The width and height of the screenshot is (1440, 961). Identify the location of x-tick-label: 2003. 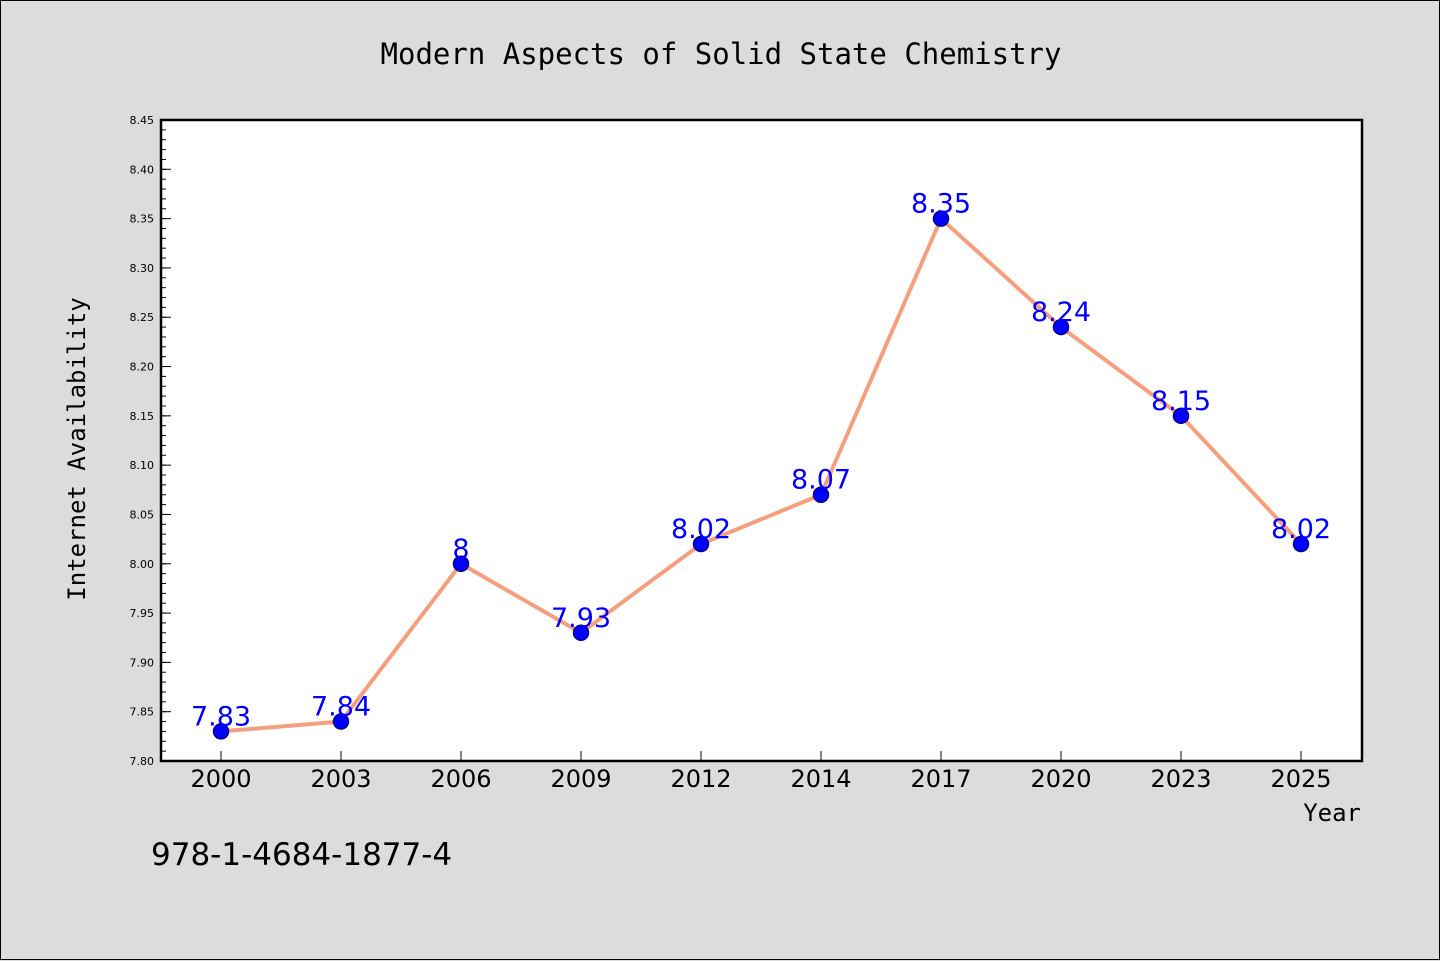
(340, 779).